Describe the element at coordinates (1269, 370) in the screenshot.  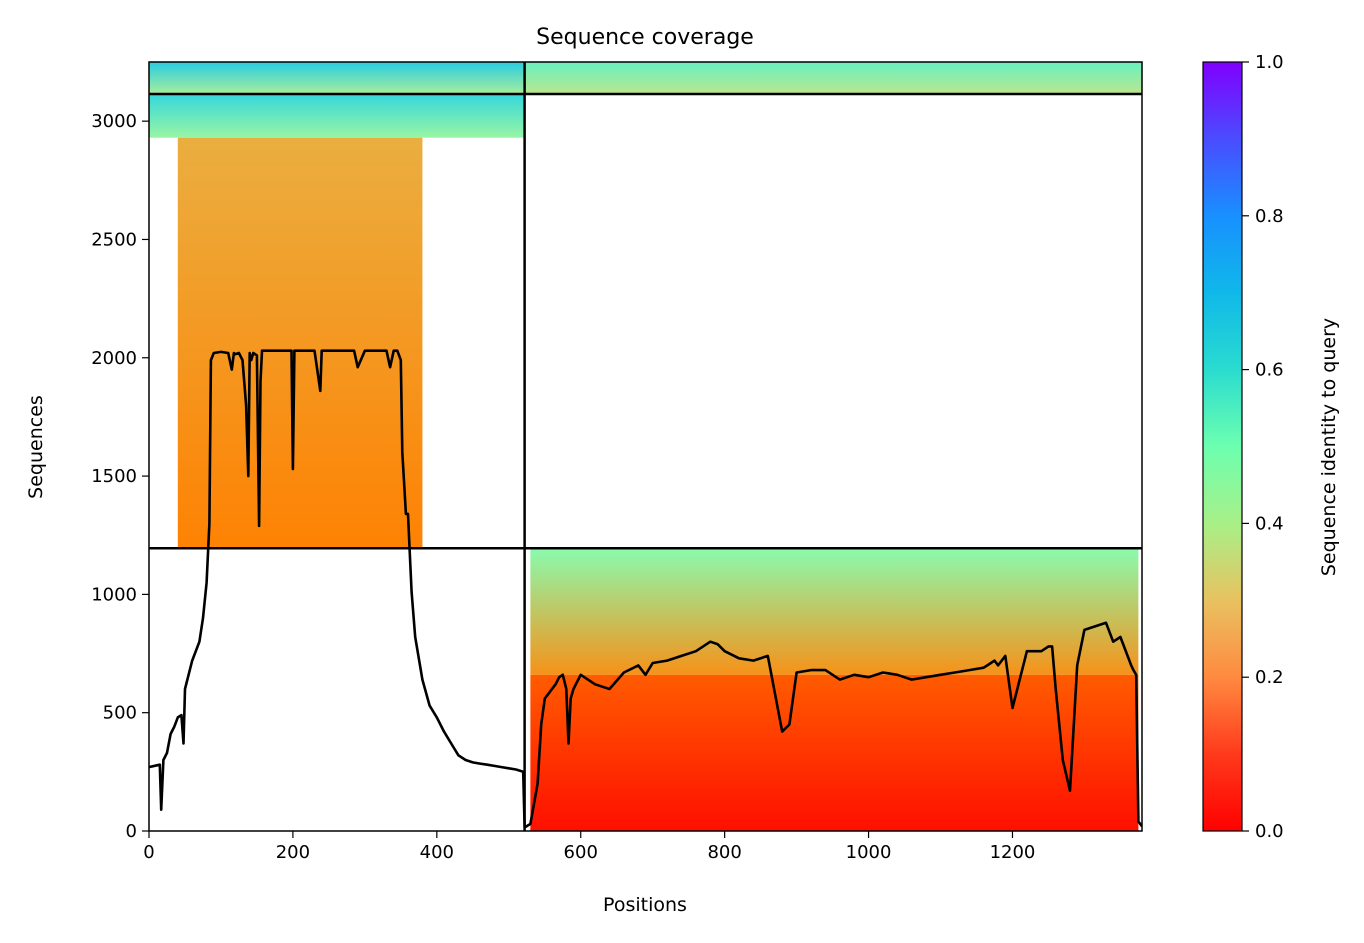
I see `colorbar-tick-label: 0.6` at that location.